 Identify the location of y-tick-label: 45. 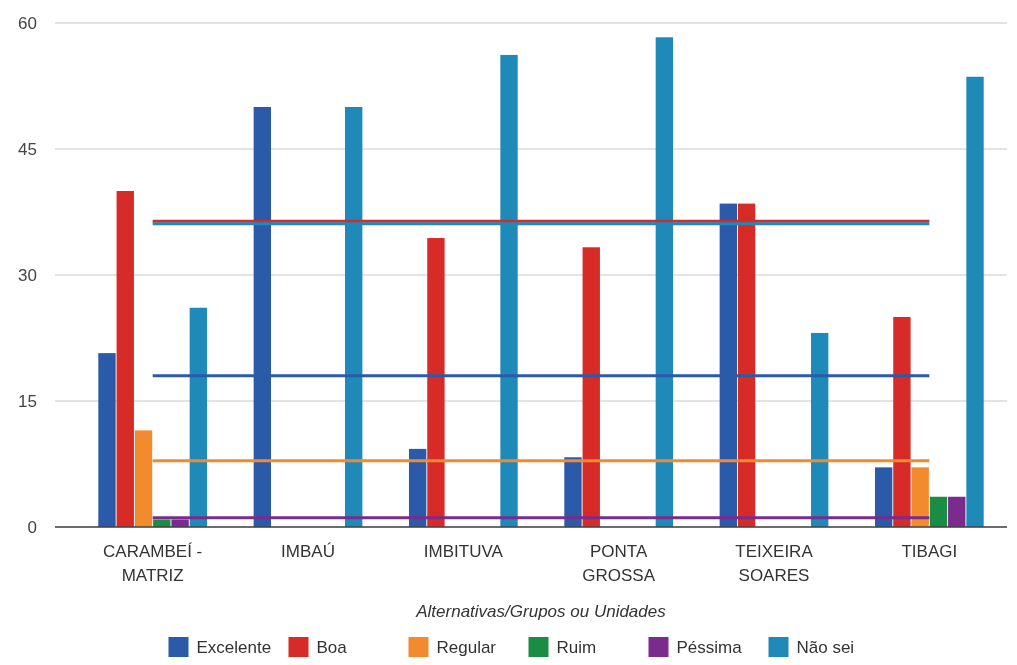
(27, 149).